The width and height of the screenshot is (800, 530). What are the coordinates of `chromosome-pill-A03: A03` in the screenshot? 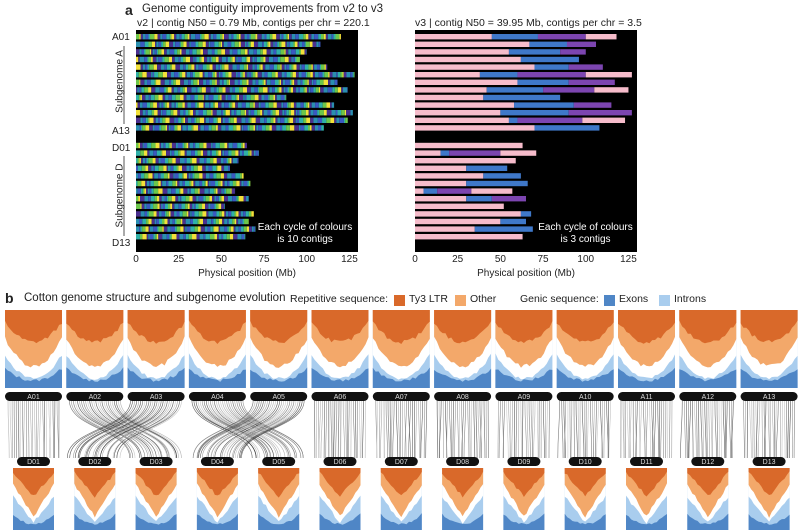 It's located at (156, 396).